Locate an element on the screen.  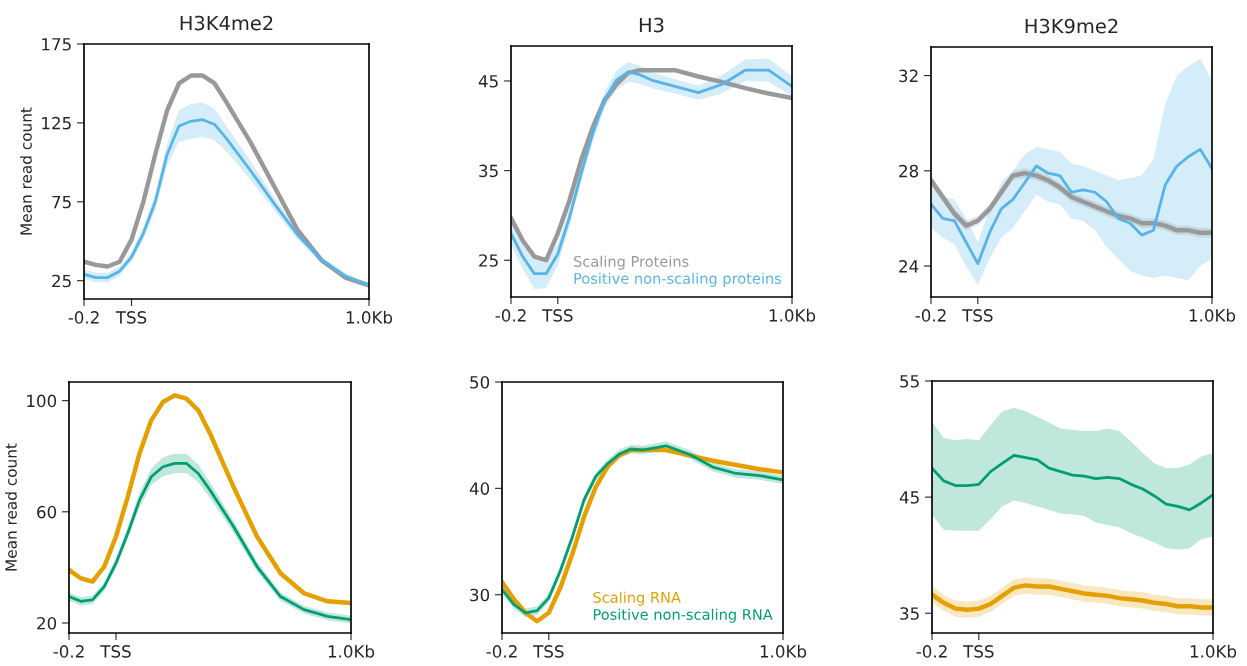
y-tick-label: 100 is located at coordinates (42, 401).